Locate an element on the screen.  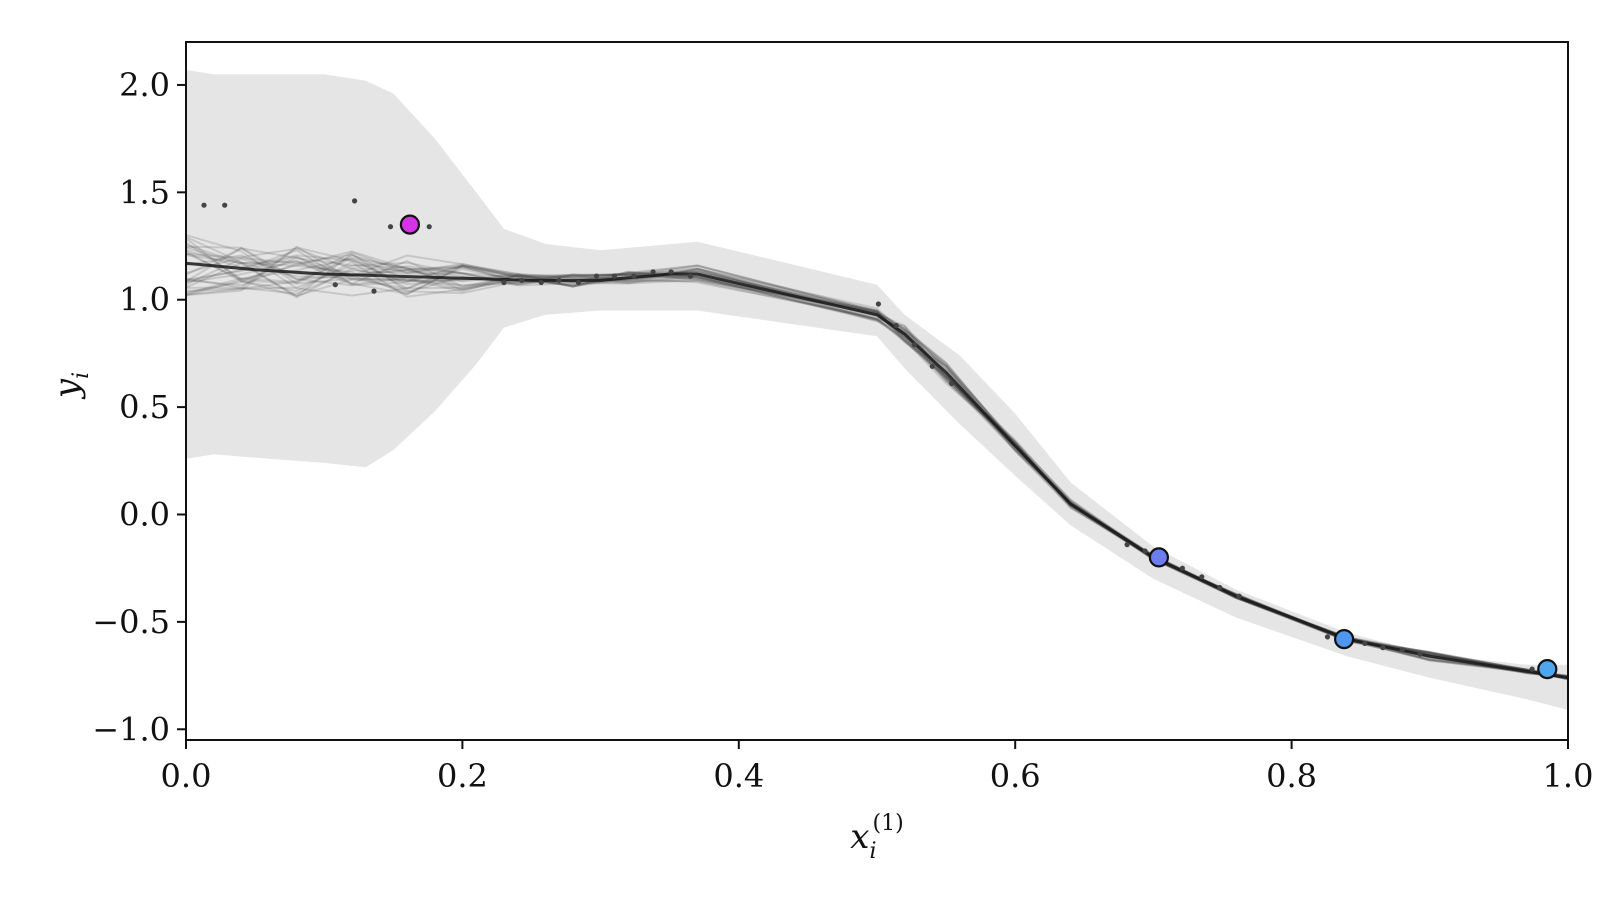
x-axis-label-main: x is located at coordinates (859, 837).